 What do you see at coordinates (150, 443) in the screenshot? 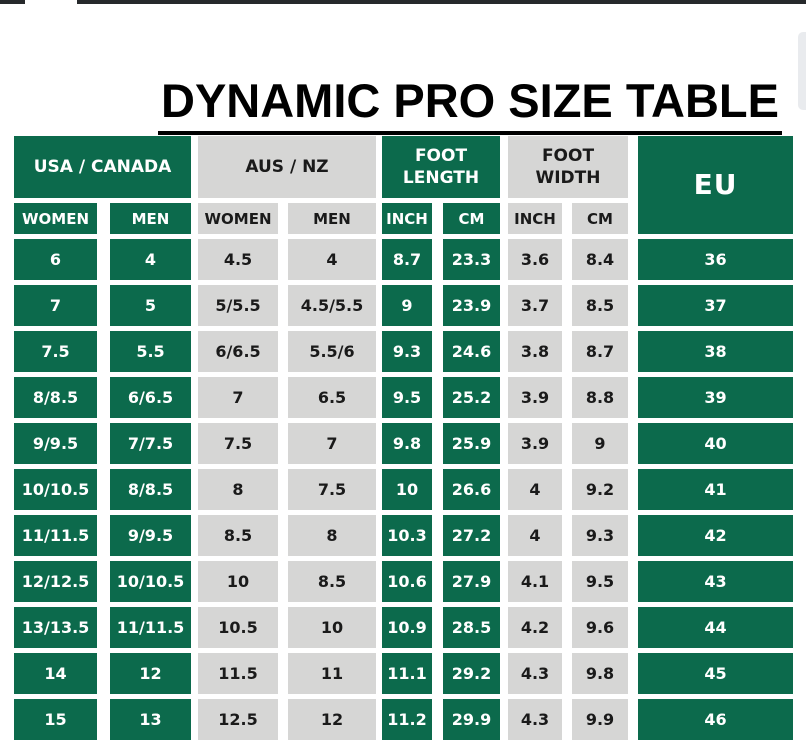
I see `data-cell: 7/7.5` at bounding box center [150, 443].